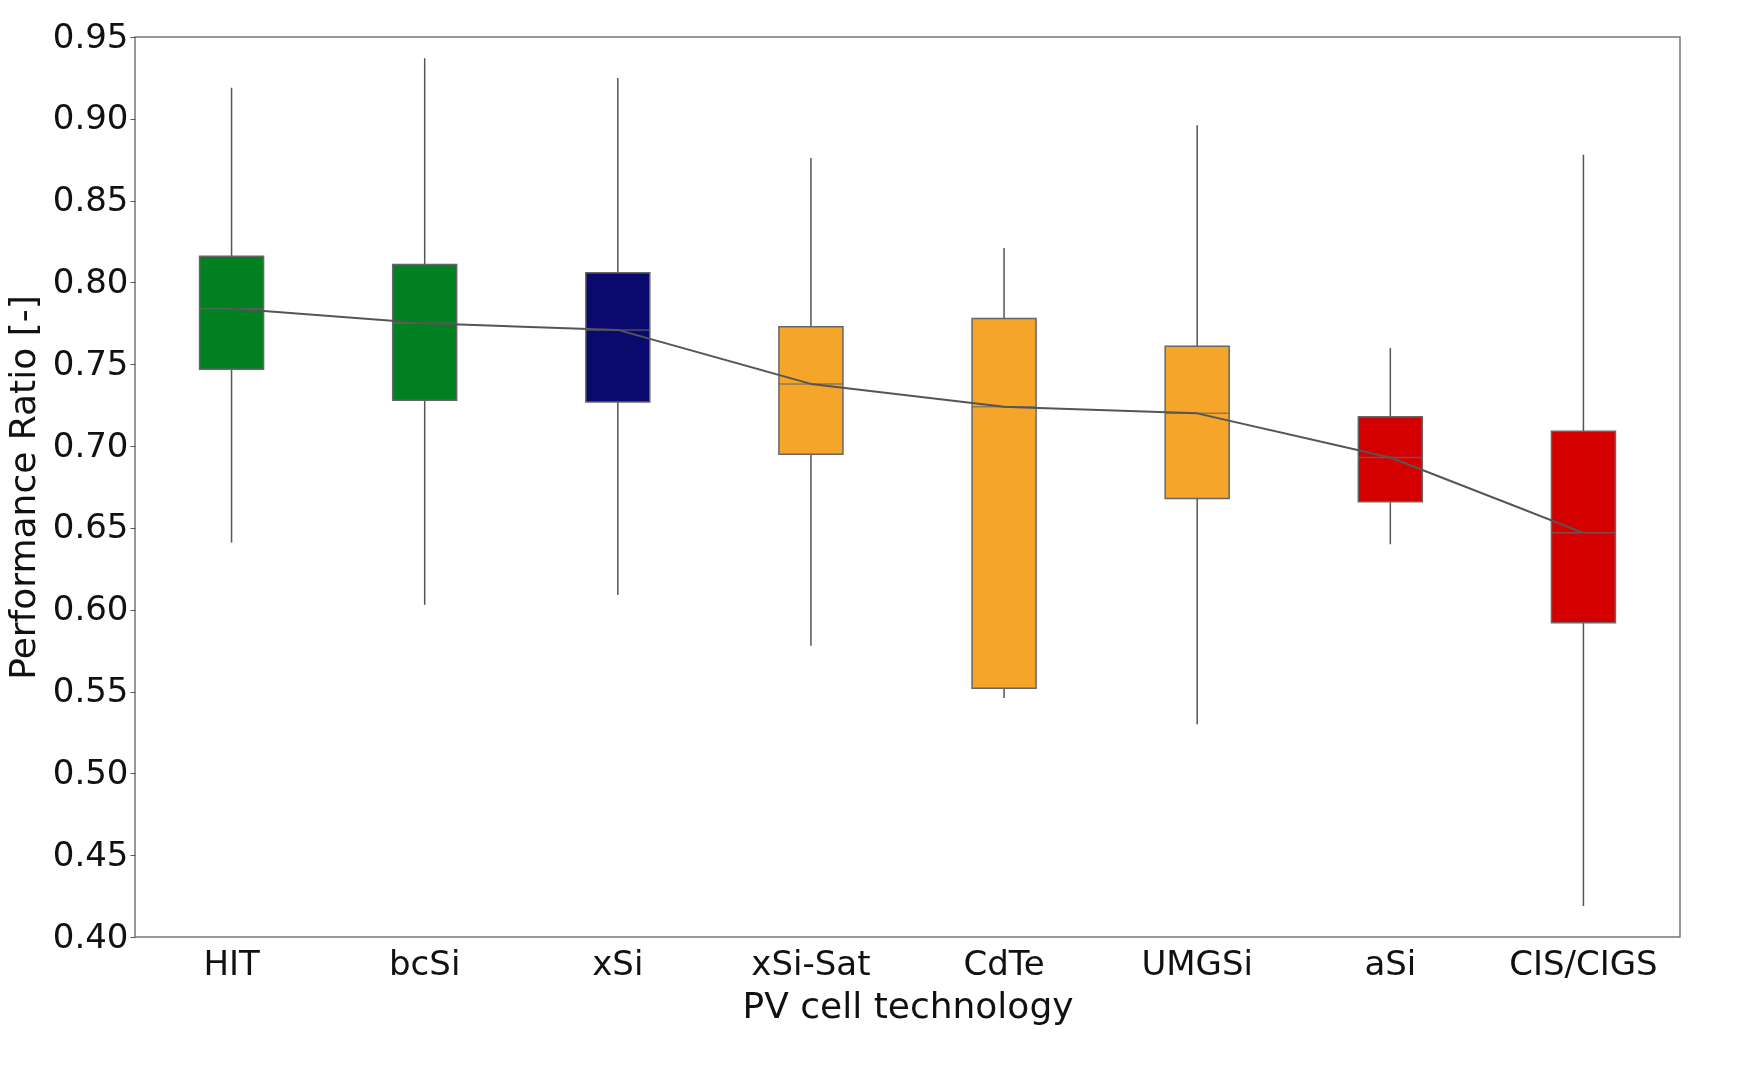 Image resolution: width=1754 pixels, height=1067 pixels. What do you see at coordinates (1390, 962) in the screenshot?
I see `x-tick-label: aSi` at bounding box center [1390, 962].